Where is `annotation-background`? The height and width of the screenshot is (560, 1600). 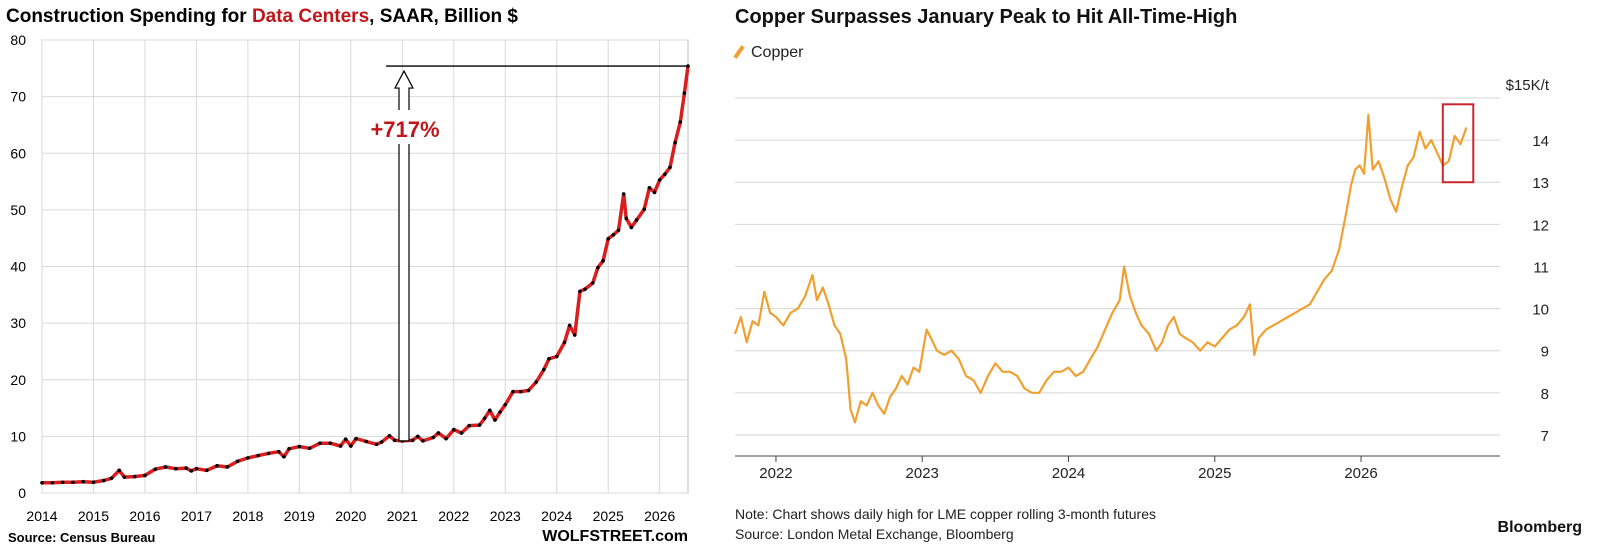
annotation-background is located at coordinates (405, 127).